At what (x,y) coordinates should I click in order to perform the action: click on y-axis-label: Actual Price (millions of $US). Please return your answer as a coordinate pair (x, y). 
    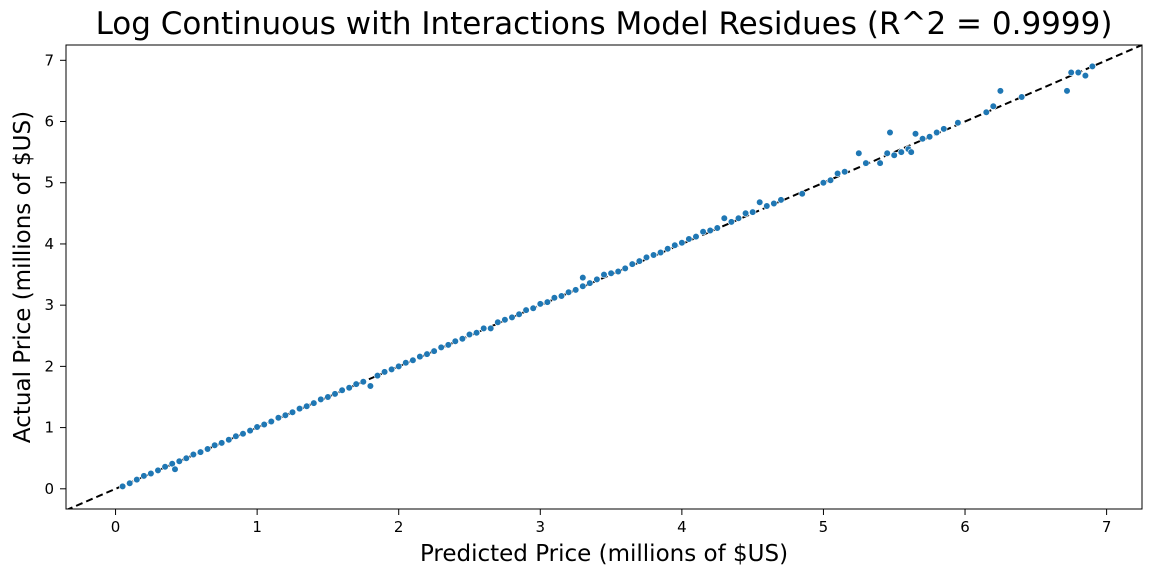
    Looking at the image, I should click on (23, 277).